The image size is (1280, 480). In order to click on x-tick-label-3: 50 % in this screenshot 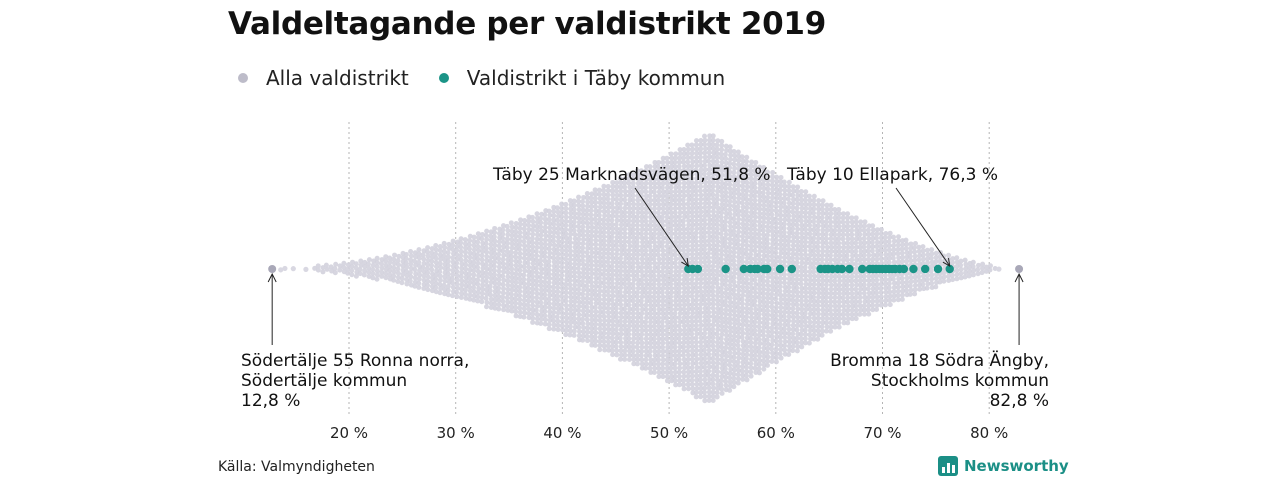, I will do `click(669, 433)`.